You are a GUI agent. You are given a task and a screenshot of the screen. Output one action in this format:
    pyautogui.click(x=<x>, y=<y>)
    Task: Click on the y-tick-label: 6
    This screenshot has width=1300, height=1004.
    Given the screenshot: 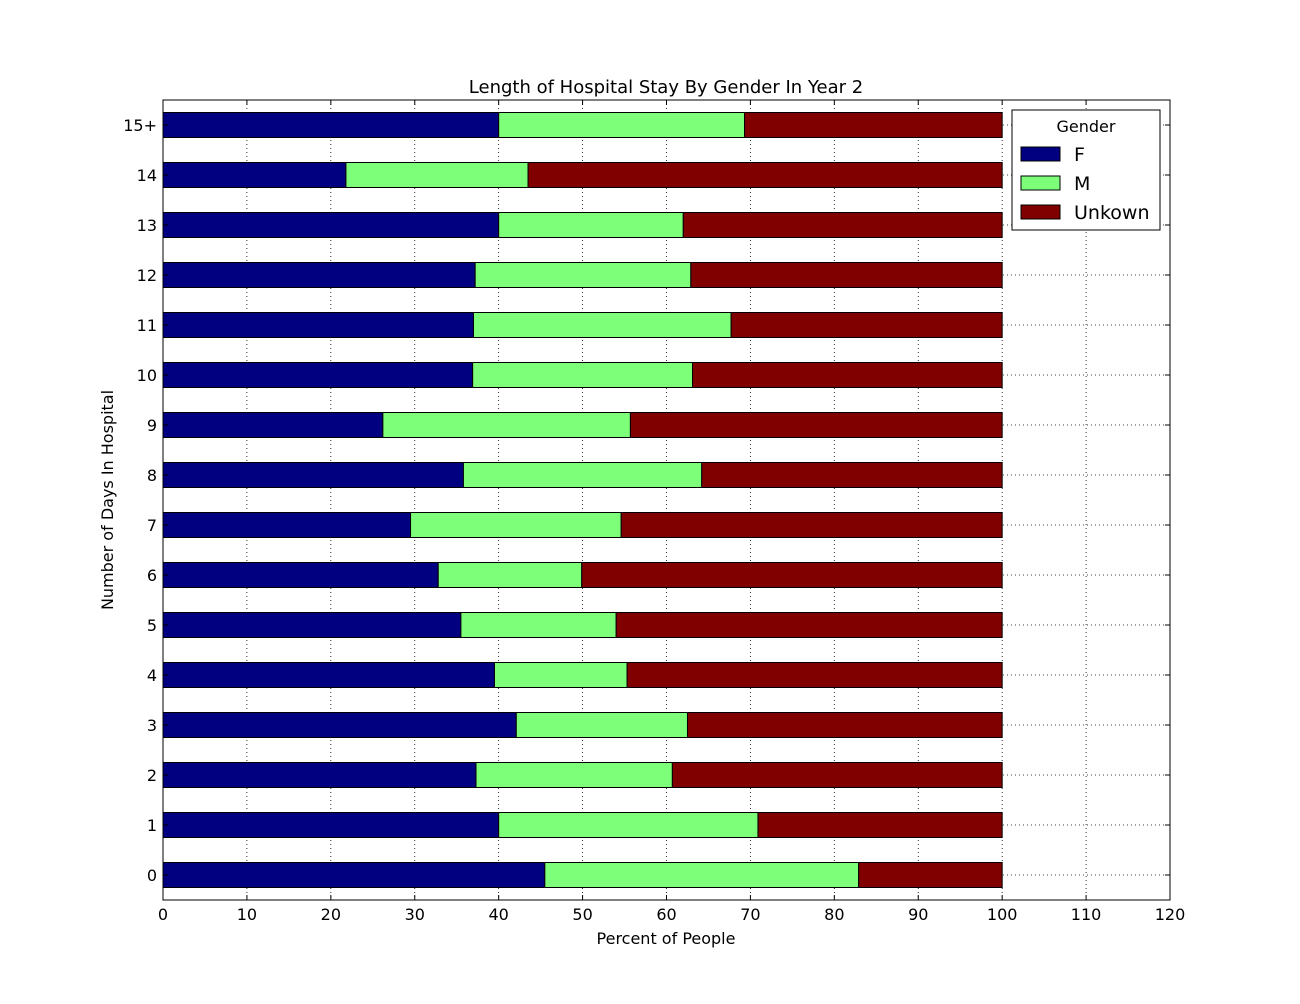 What is the action you would take?
    pyautogui.click(x=152, y=575)
    